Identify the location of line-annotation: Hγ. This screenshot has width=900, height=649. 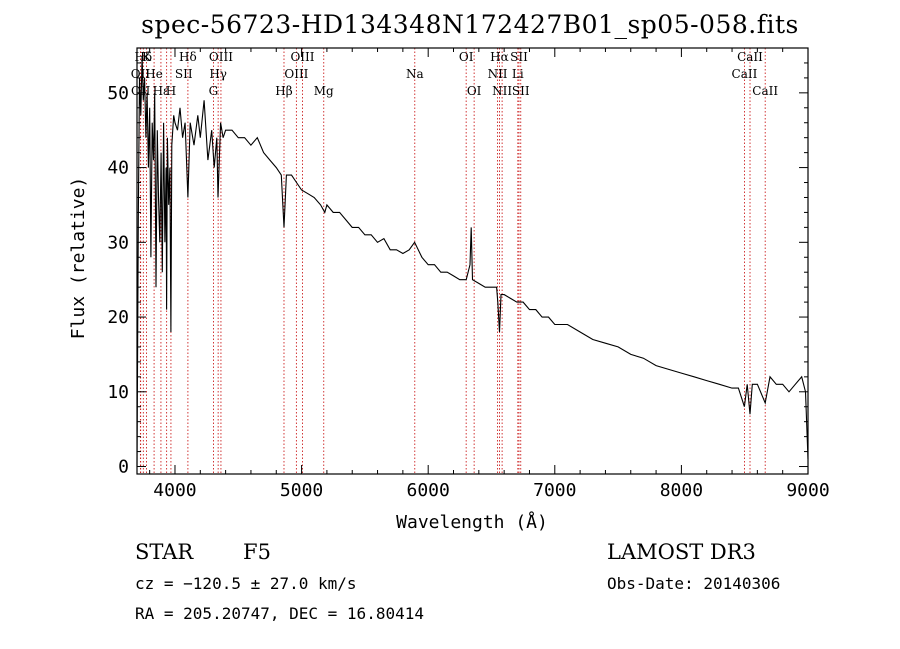
(218, 74).